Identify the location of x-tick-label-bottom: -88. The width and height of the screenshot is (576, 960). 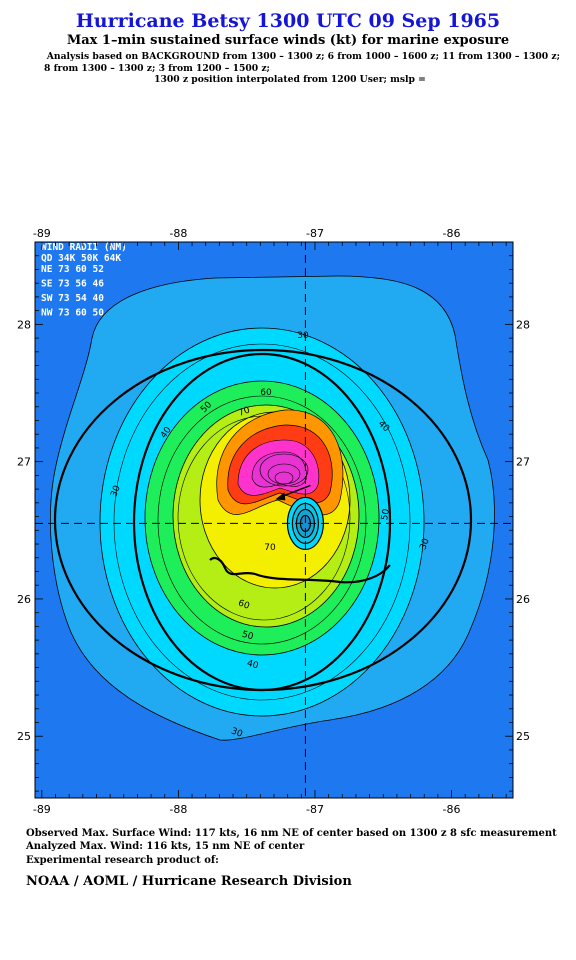
(178, 809).